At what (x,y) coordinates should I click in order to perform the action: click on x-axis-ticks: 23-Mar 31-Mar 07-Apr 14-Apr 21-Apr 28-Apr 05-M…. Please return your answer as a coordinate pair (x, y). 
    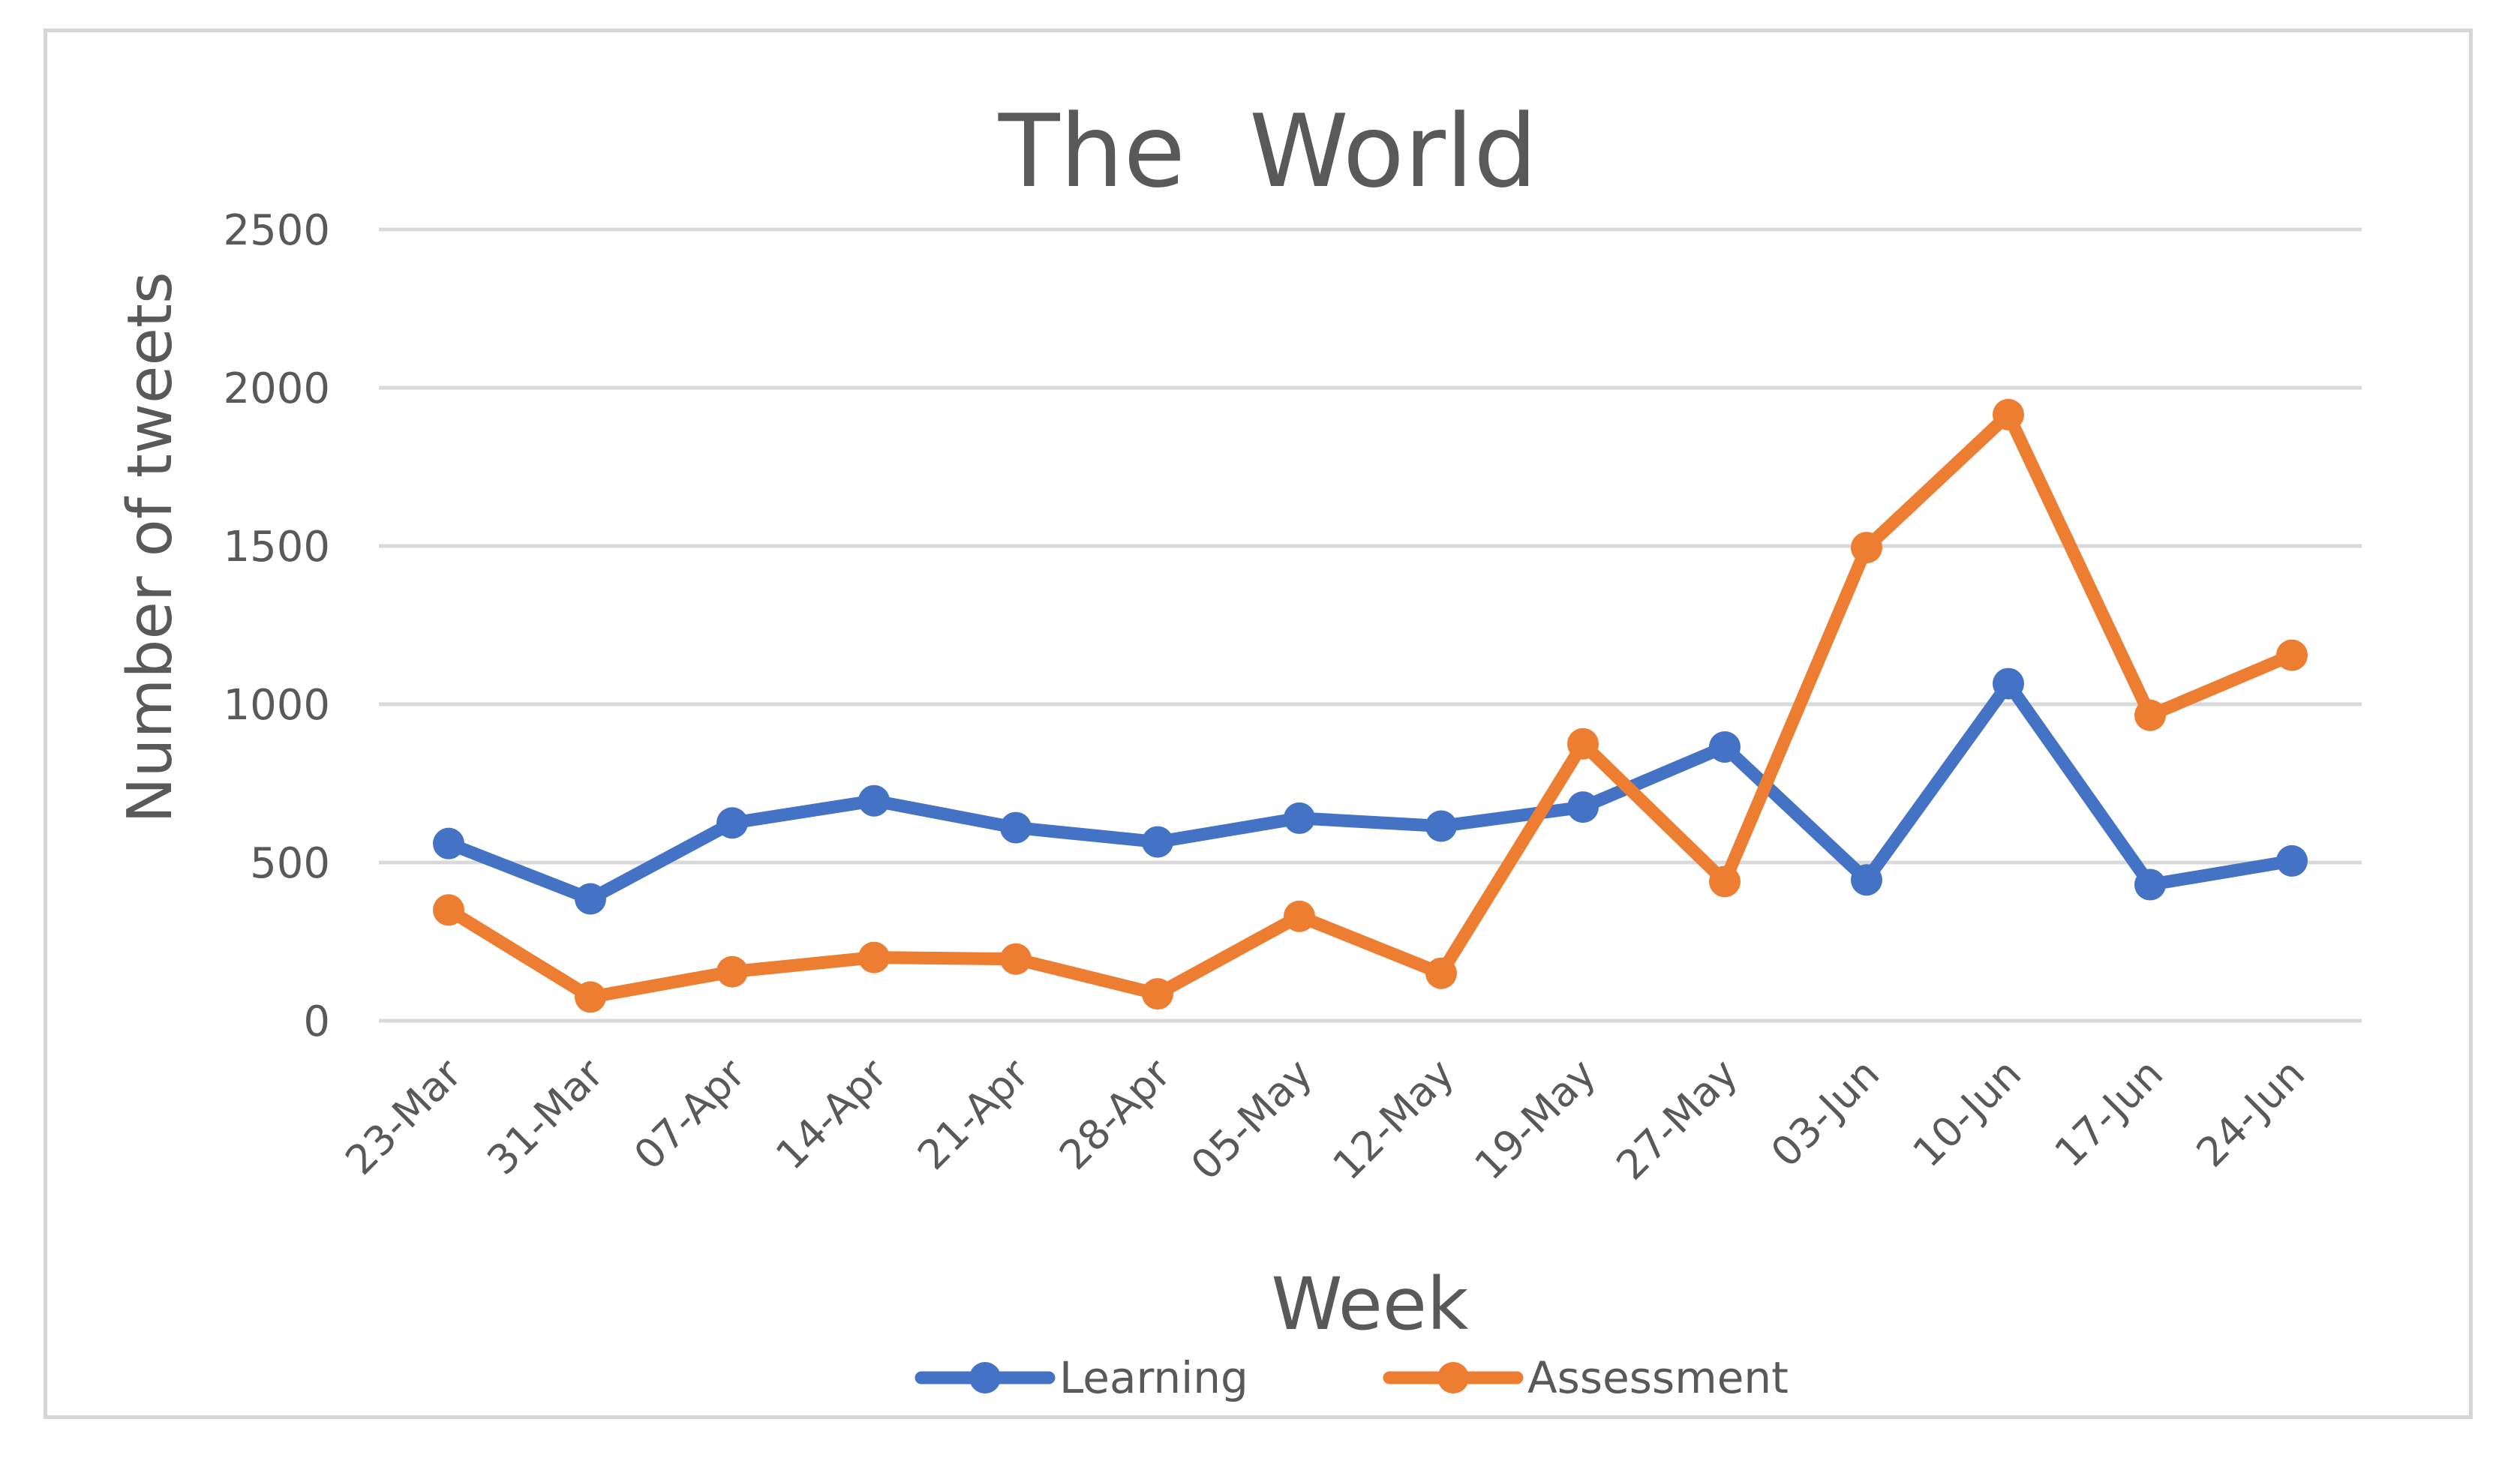
    Looking at the image, I should click on (1325, 1119).